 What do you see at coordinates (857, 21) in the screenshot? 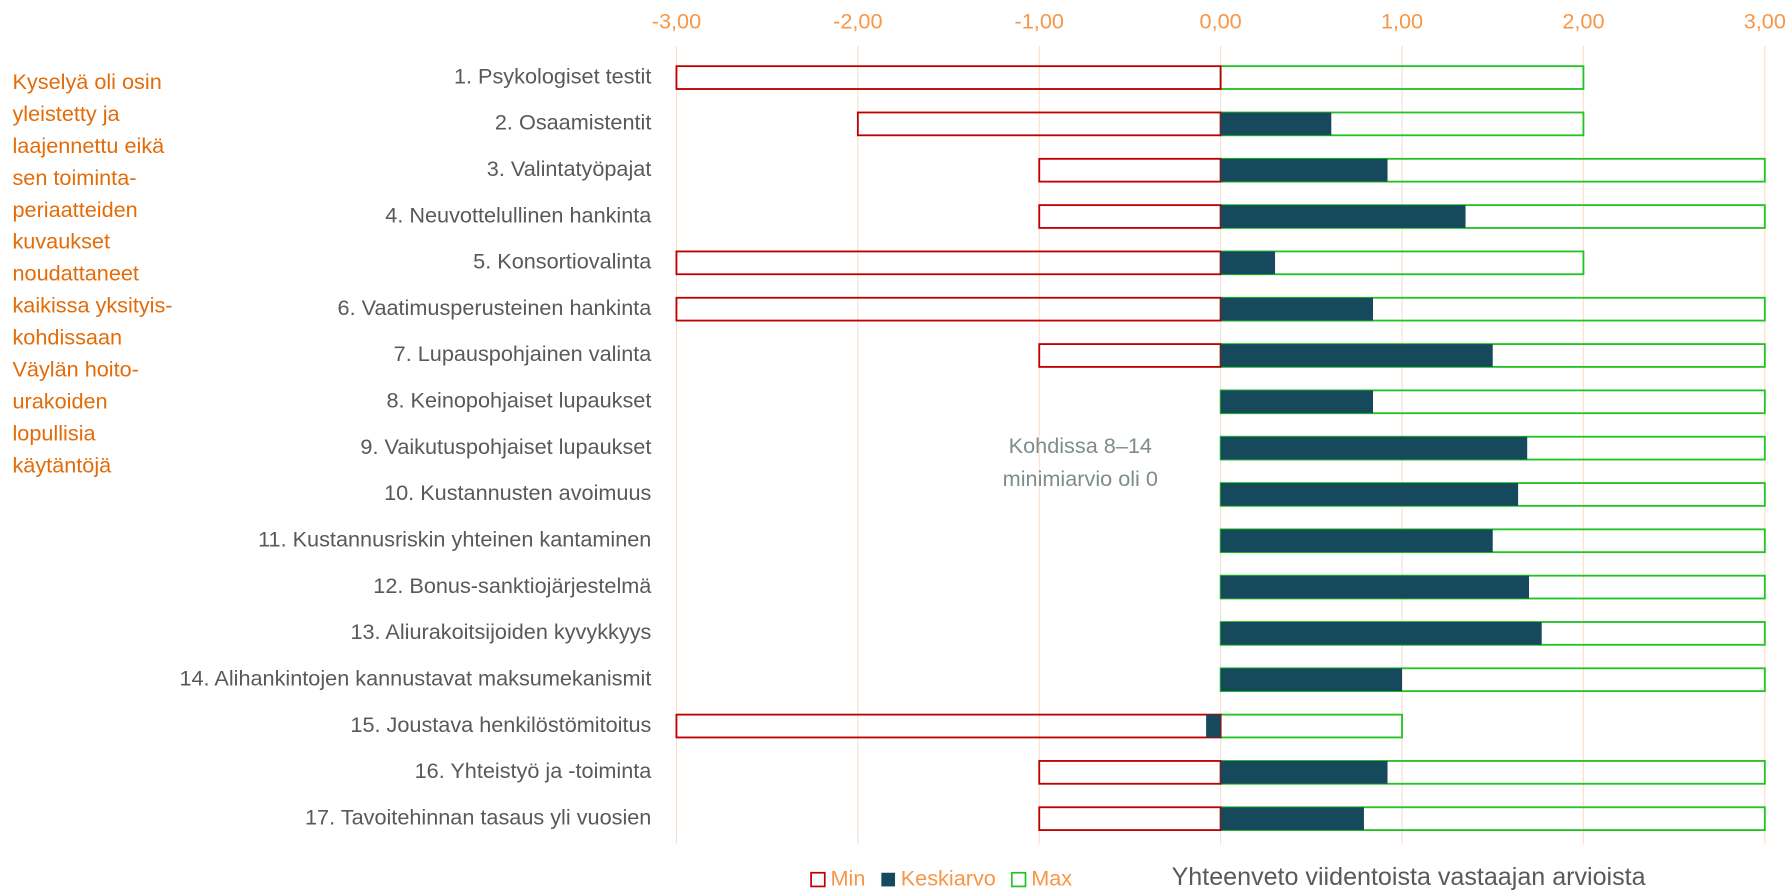
I see `x-tick-label: -2,00` at bounding box center [857, 21].